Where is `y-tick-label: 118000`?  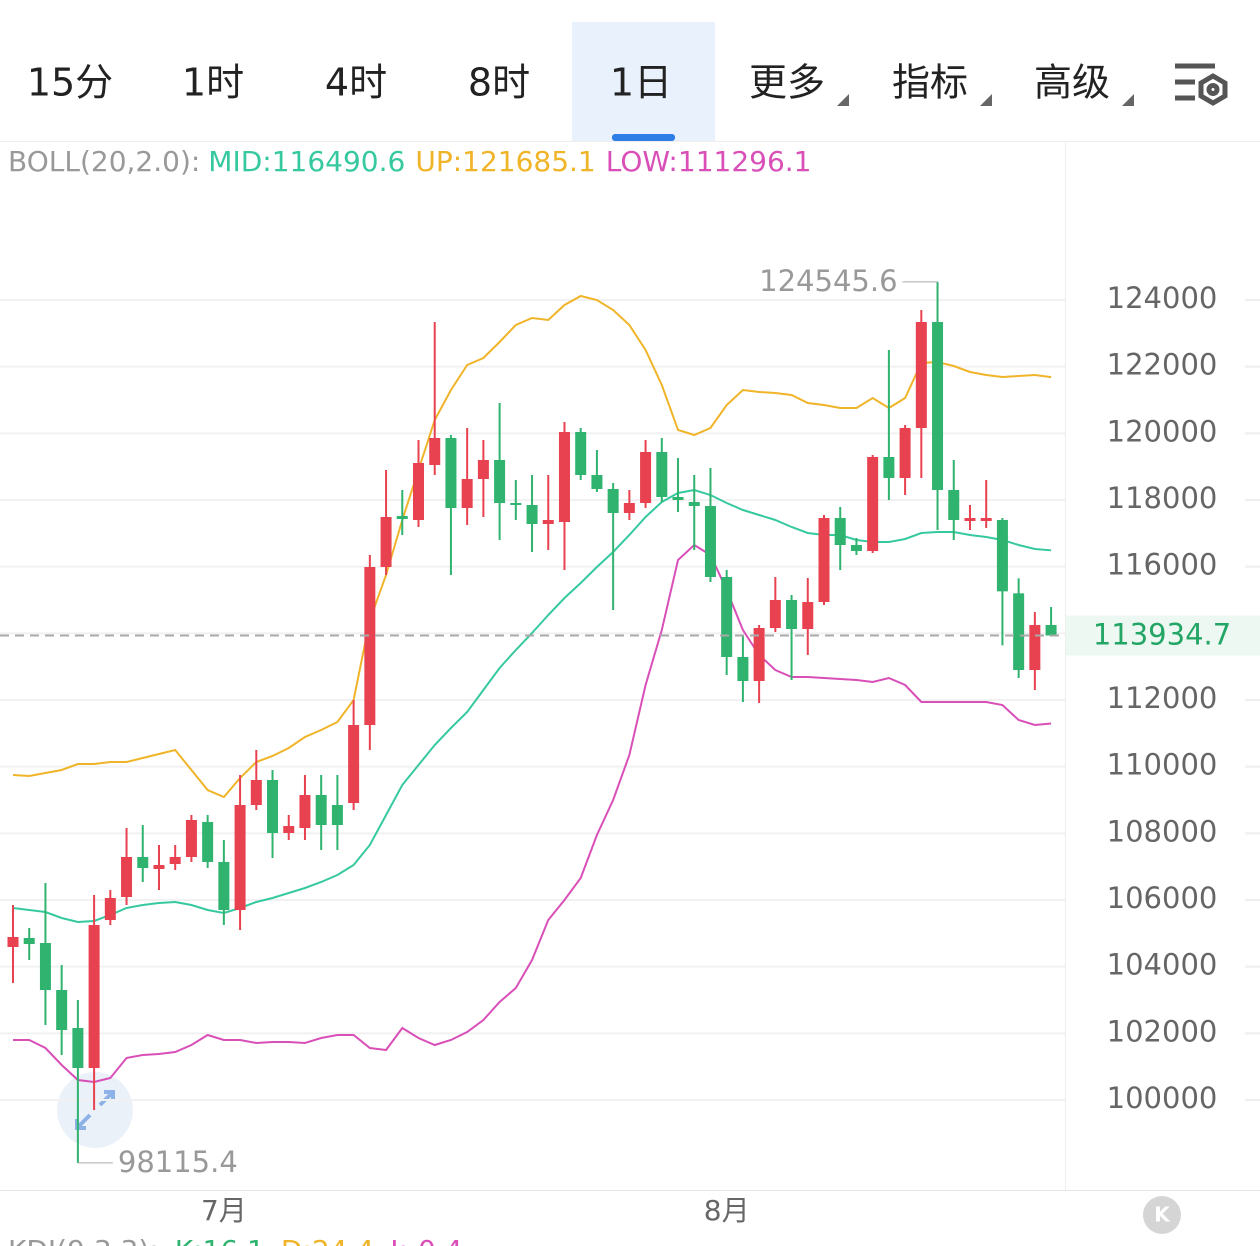
y-tick-label: 118000 is located at coordinates (1162, 498).